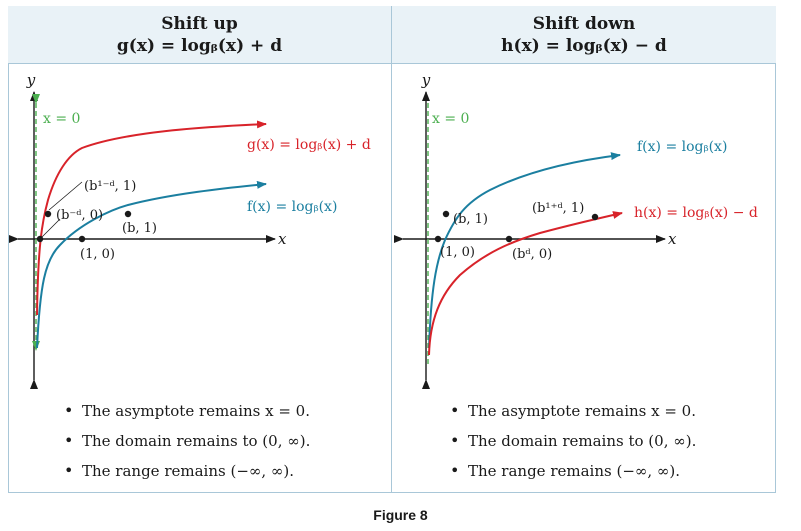  Describe the element at coordinates (426, 80) in the screenshot. I see `right-y-axis-label: y` at that location.